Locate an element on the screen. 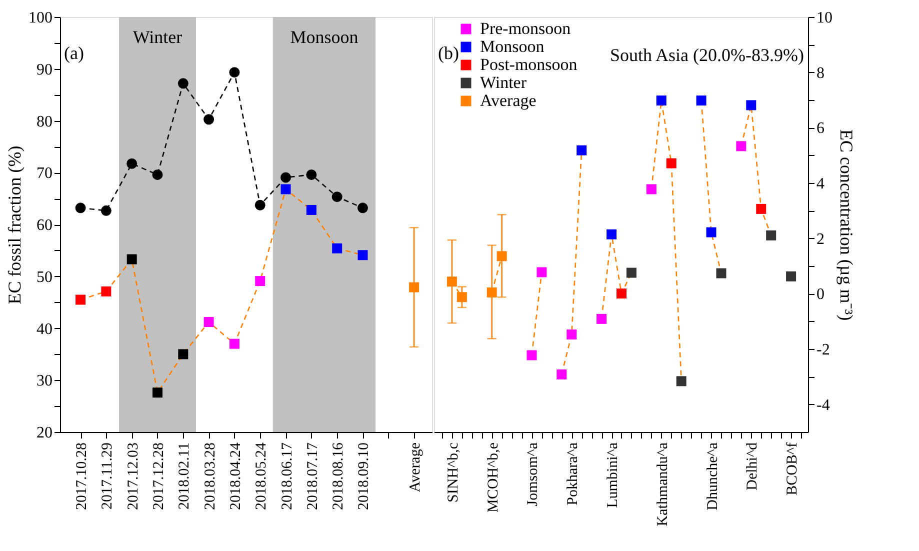  x-tick-label: Dhunche^a is located at coordinates (712, 476).